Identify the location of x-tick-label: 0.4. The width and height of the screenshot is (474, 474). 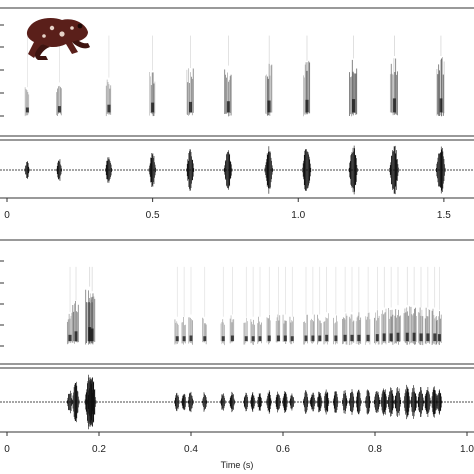
(191, 449).